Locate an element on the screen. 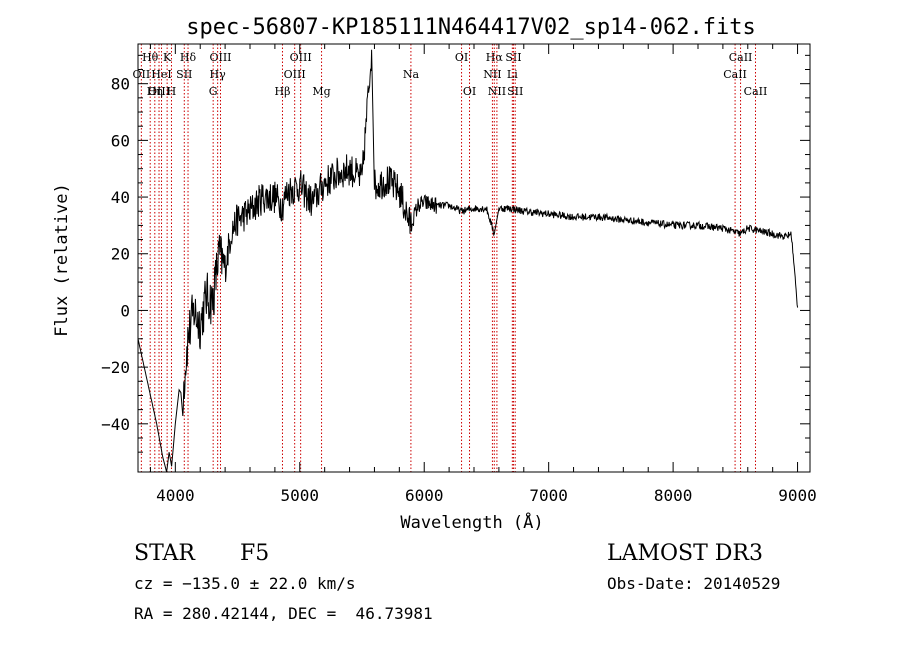  x-tick-label-0: 4000 is located at coordinates (175, 495).